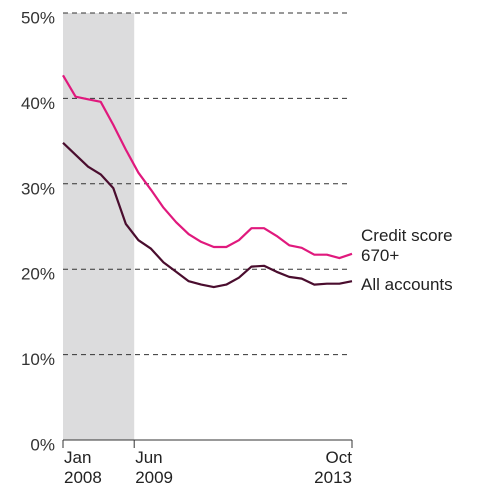 The height and width of the screenshot is (489, 482). What do you see at coordinates (83, 467) in the screenshot?
I see `x-tick-label: Jan 2008` at bounding box center [83, 467].